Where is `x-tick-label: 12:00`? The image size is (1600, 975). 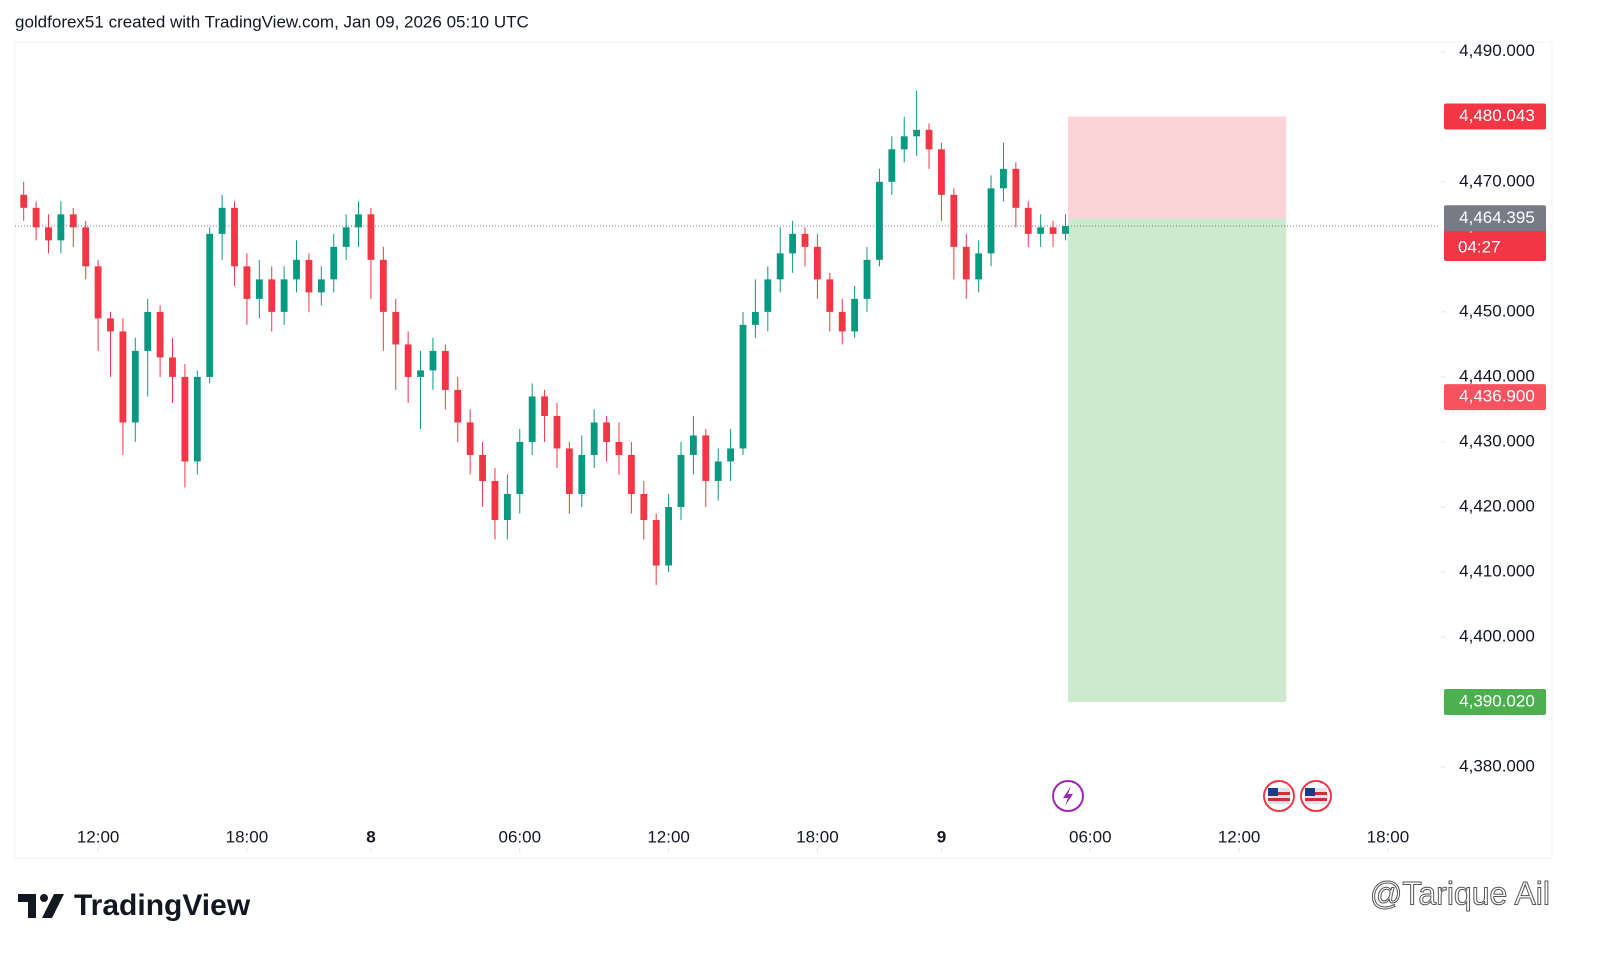
x-tick-label: 12:00 is located at coordinates (1239, 836).